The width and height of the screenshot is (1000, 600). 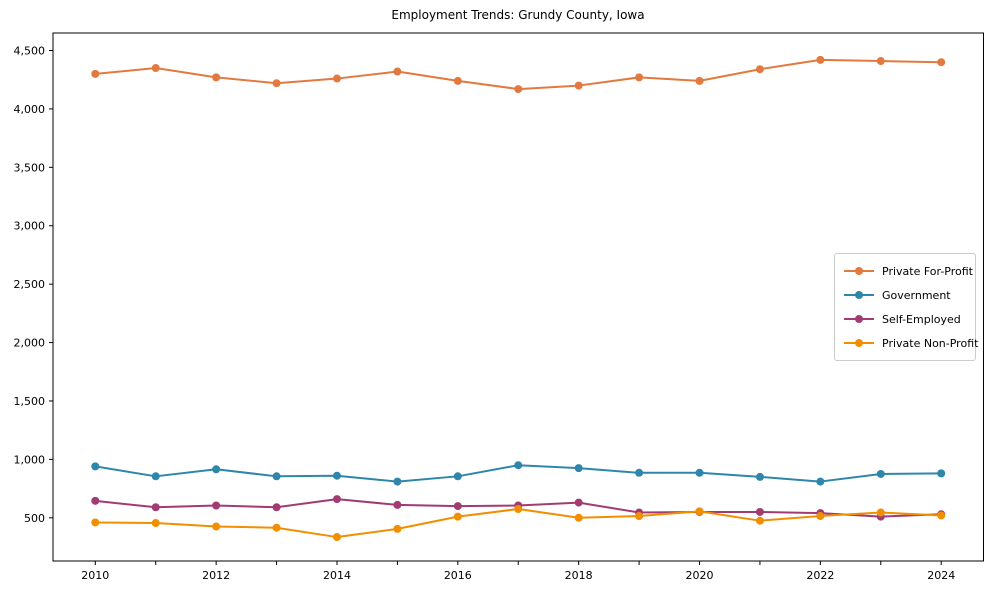 I want to click on legend-item: Self-Employed, so click(x=906, y=319).